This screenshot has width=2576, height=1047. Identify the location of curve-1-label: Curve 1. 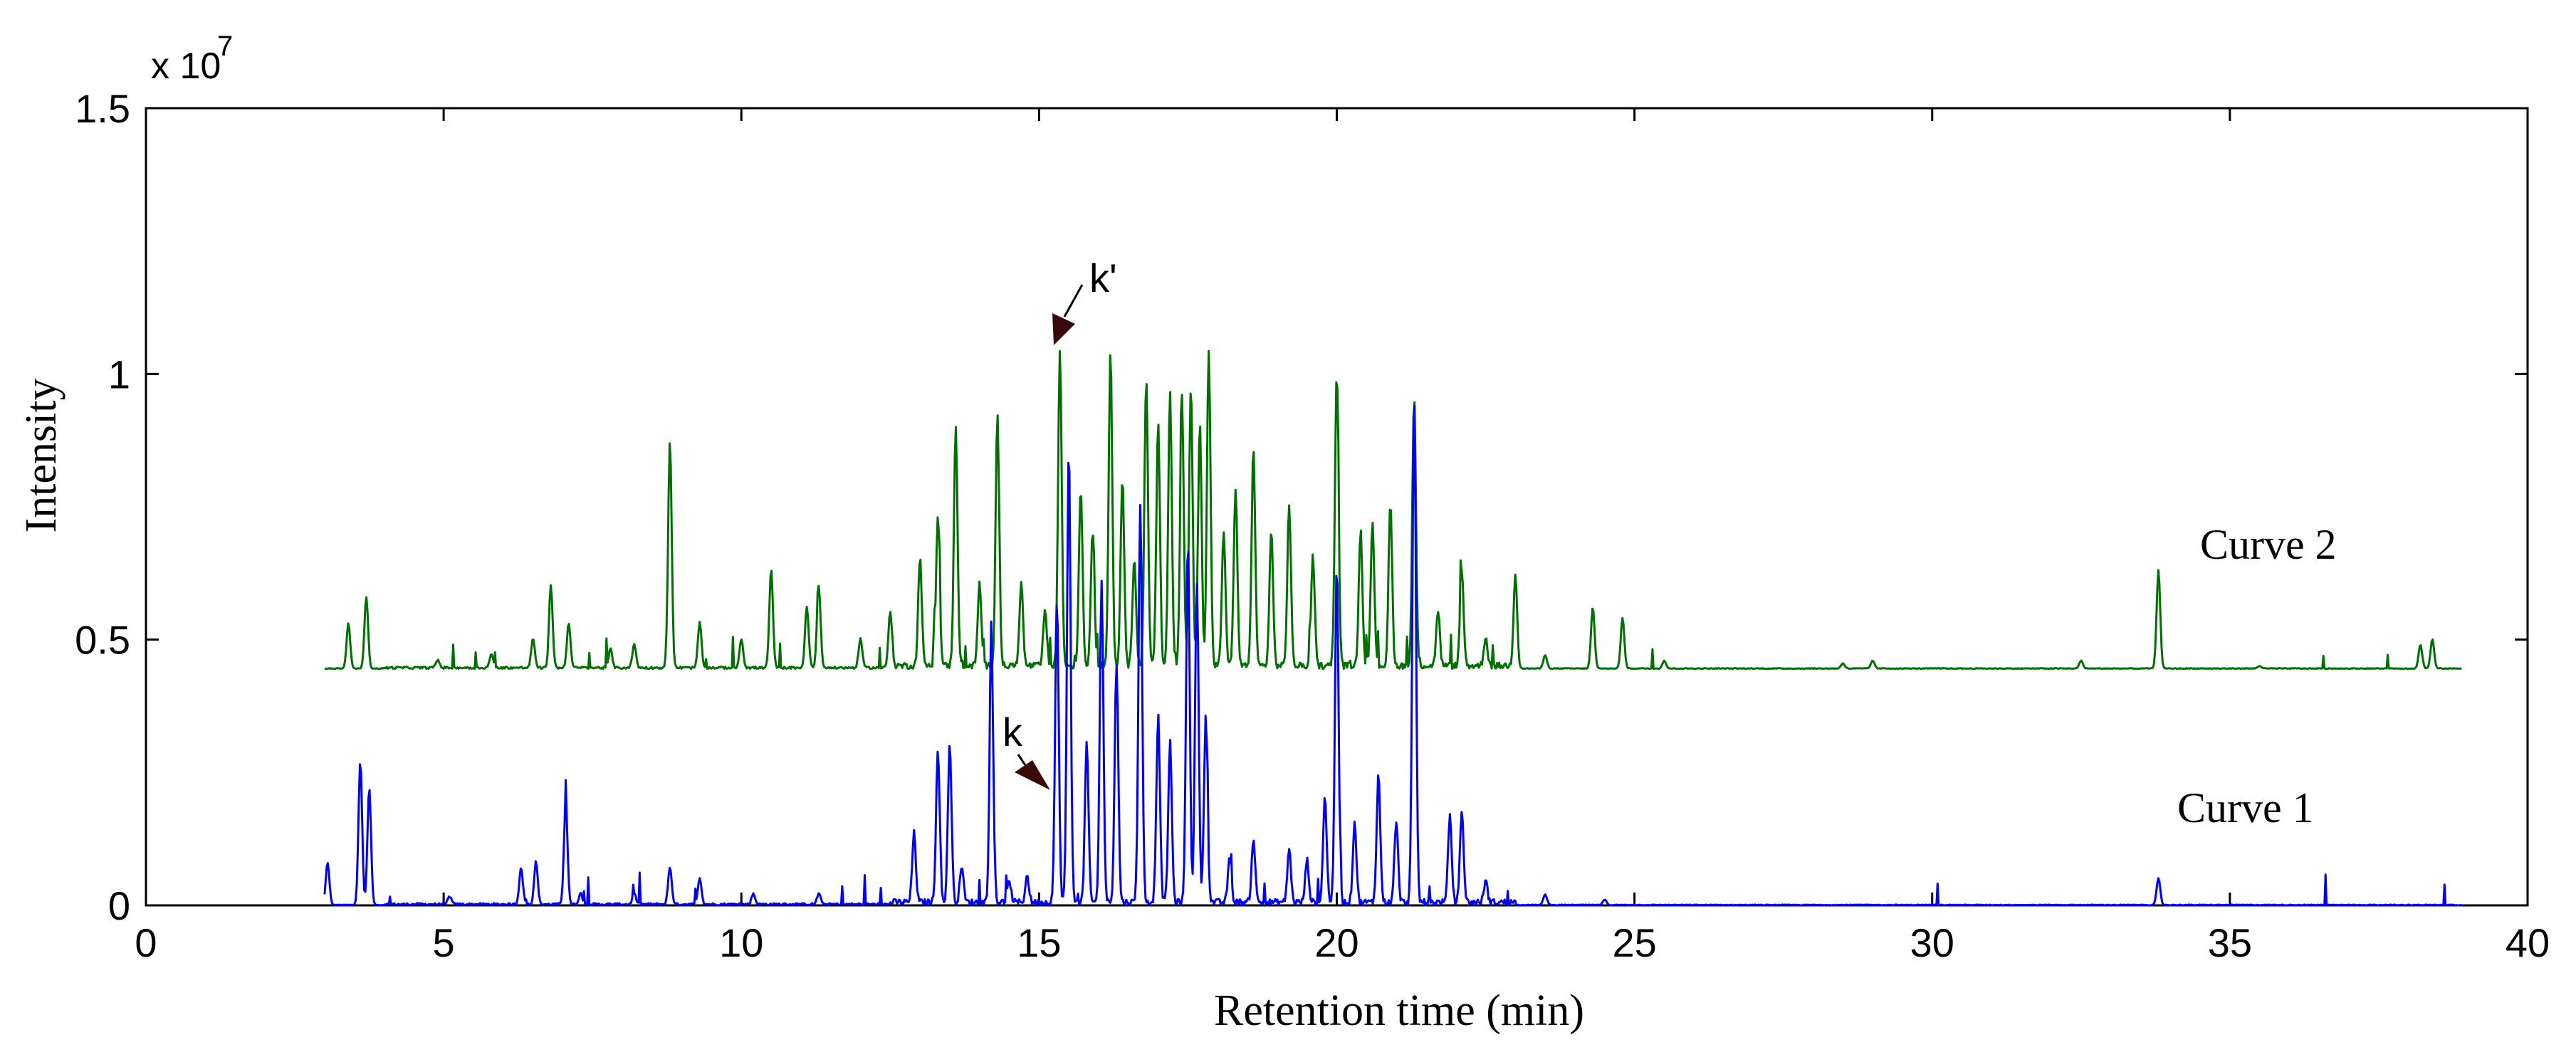
(2245, 807).